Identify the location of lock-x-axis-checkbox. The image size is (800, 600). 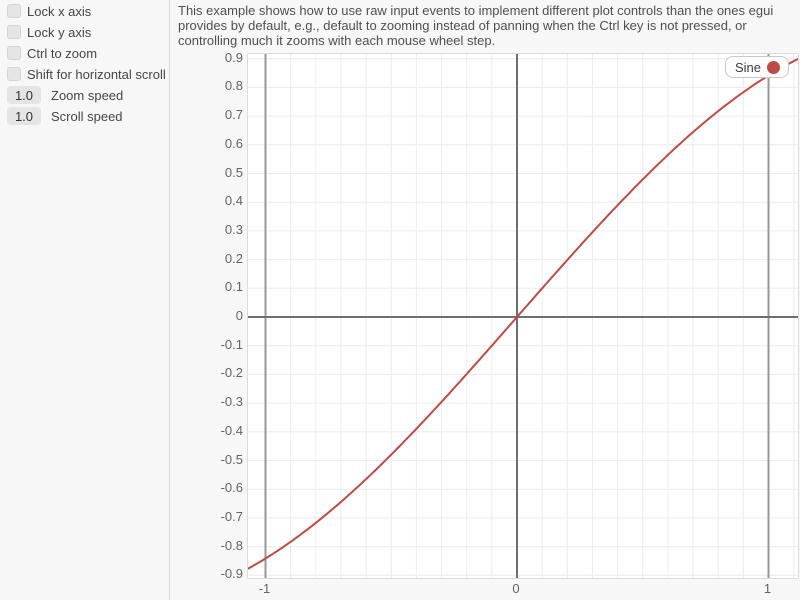
(14, 11).